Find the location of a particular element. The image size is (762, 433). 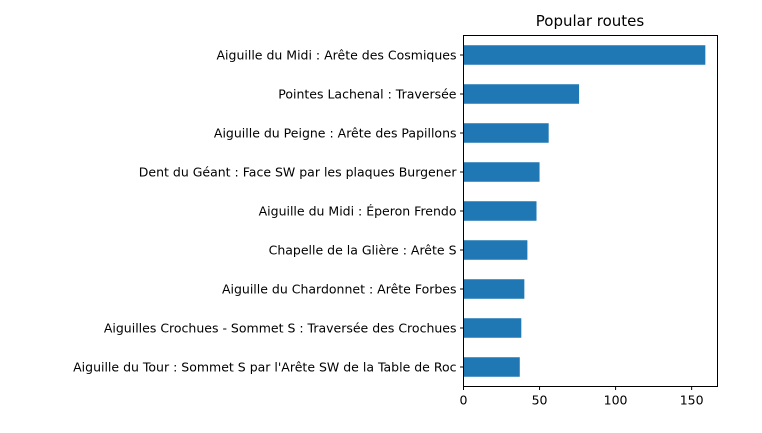

x-tick-label-50: 50 is located at coordinates (540, 400).